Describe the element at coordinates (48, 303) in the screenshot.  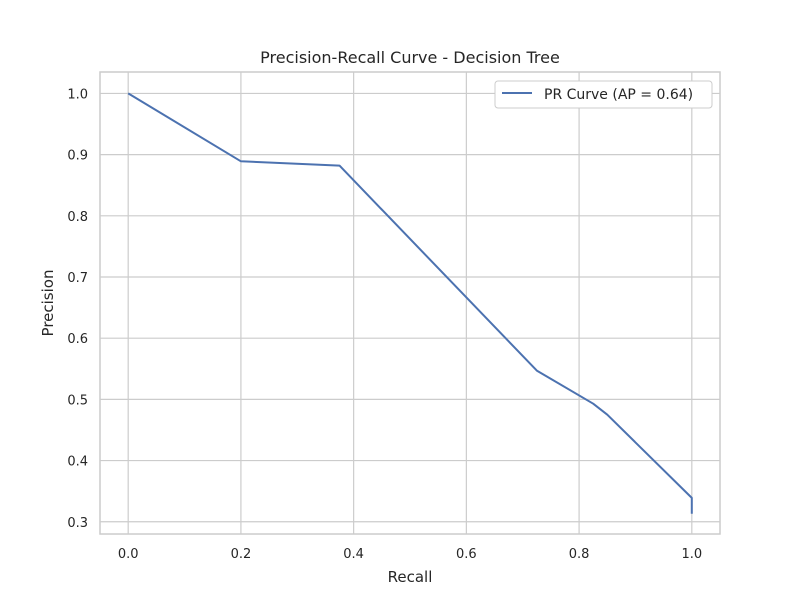
I see `y-axis-label: Precision` at that location.